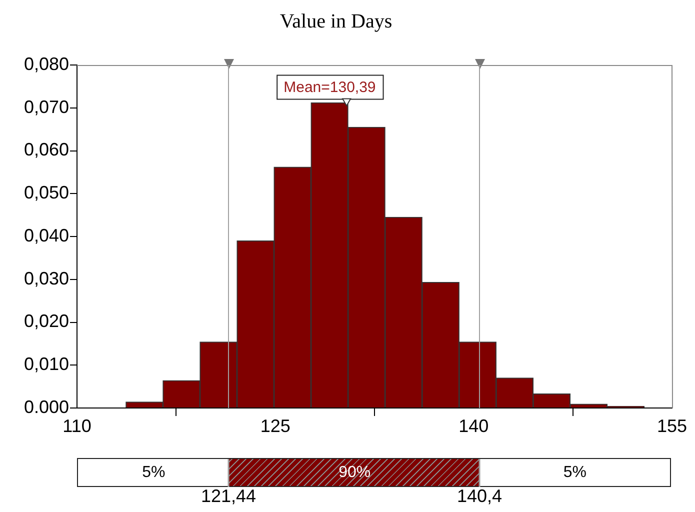  What do you see at coordinates (46, 278) in the screenshot?
I see `y-tick-label: 0,030` at bounding box center [46, 278].